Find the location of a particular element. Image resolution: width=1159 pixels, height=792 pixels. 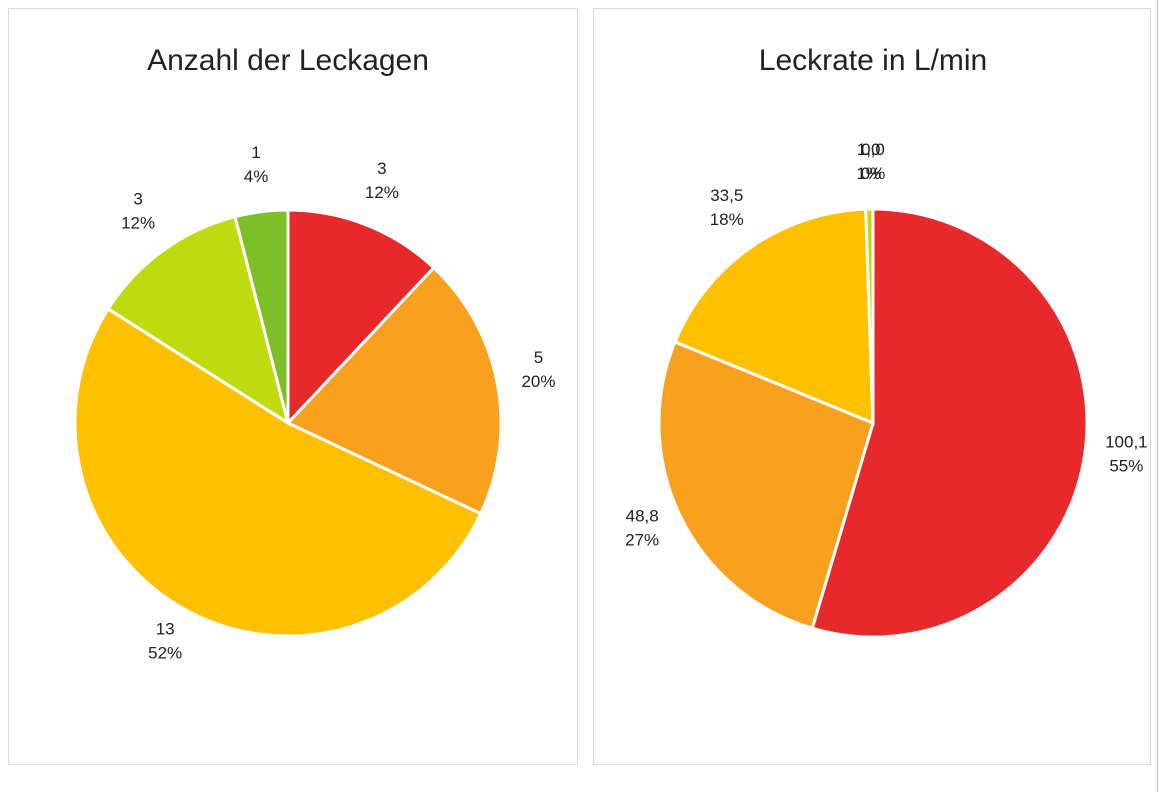

percent-label: 0% is located at coordinates (873, 173).